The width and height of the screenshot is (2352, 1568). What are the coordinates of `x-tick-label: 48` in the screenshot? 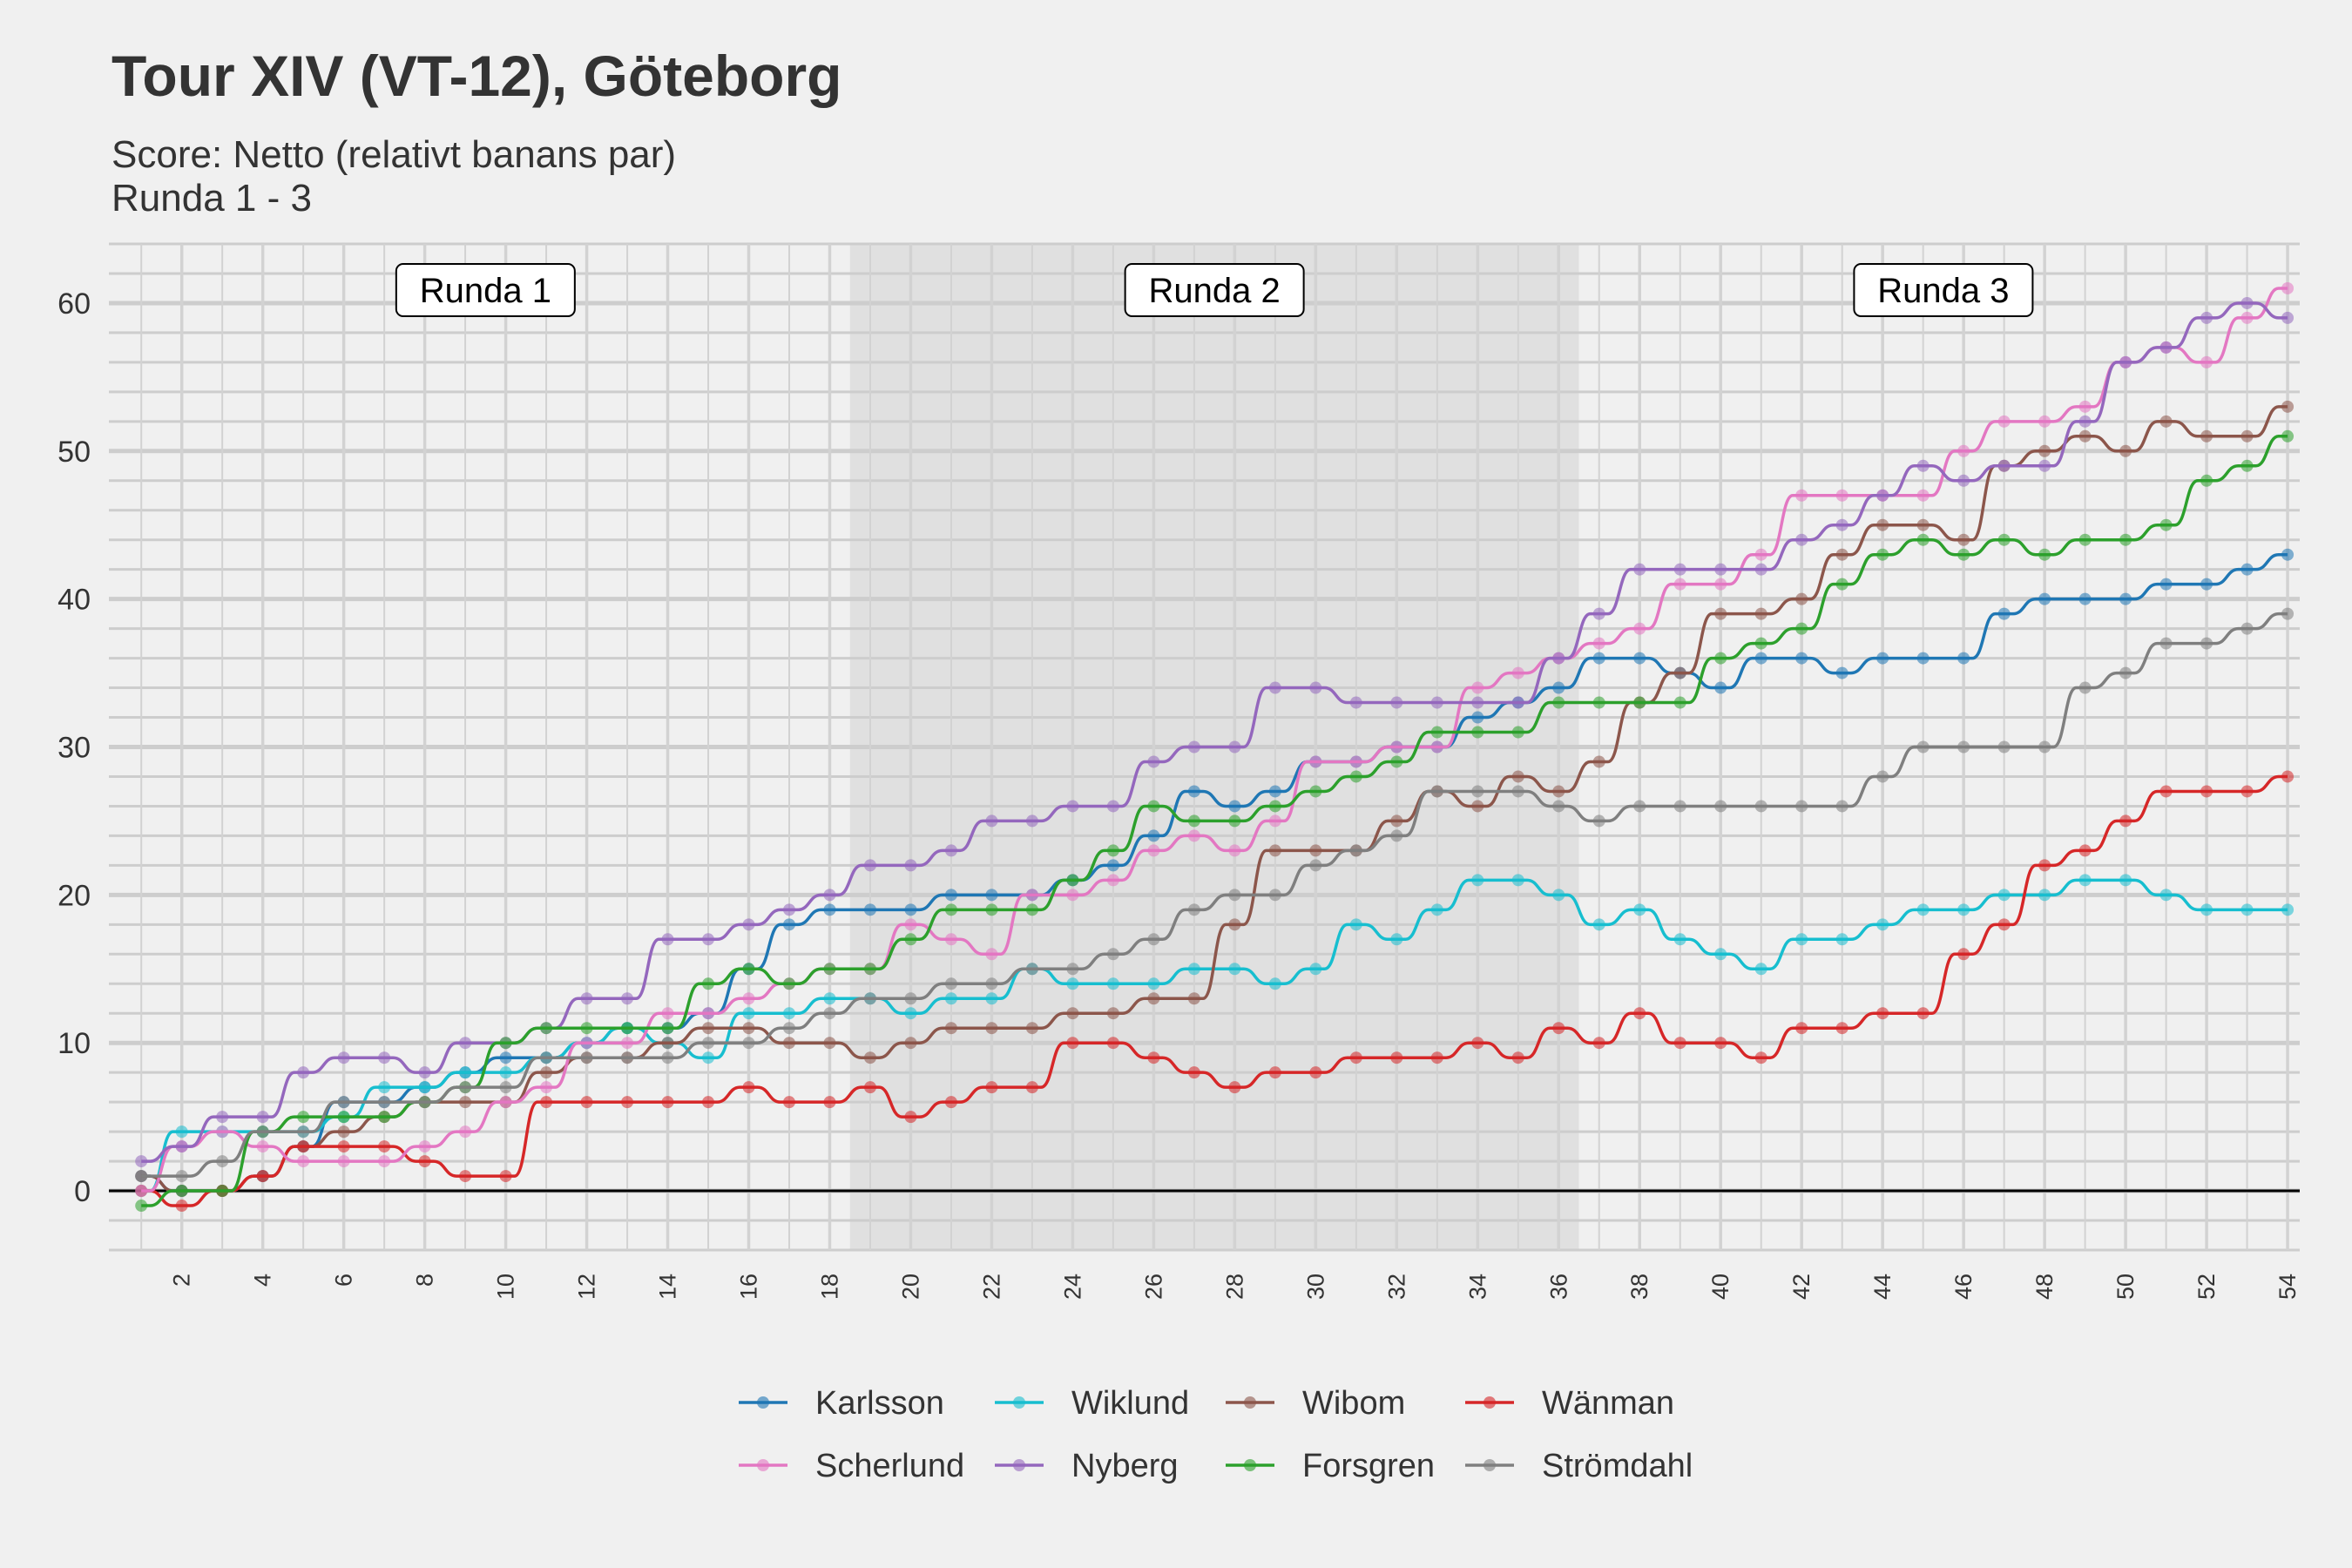 It's located at (2044, 1287).